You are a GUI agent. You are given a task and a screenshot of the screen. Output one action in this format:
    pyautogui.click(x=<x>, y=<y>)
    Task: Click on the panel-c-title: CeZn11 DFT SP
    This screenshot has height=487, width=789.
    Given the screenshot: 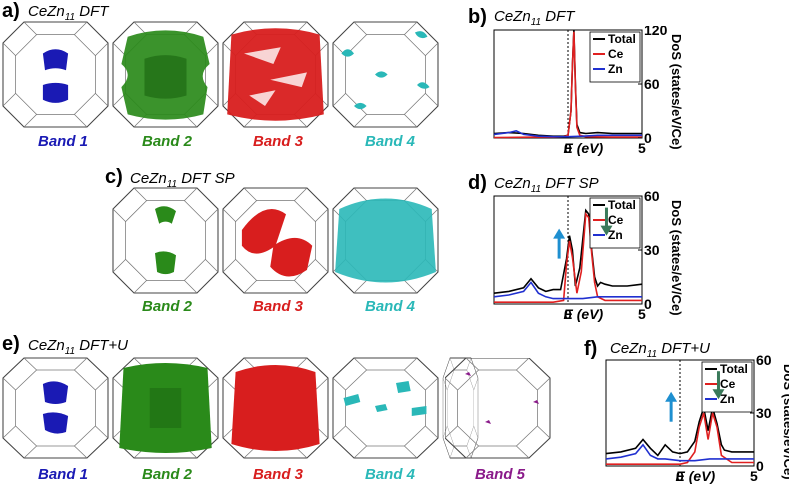 What is the action you would take?
    pyautogui.click(x=182, y=180)
    